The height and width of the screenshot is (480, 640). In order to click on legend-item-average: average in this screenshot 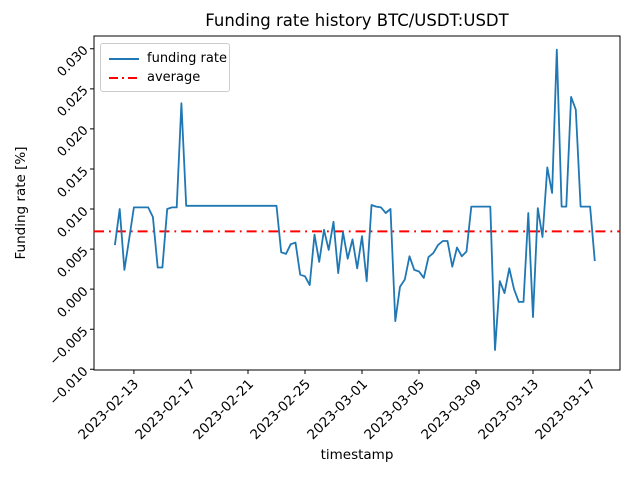, I will do `click(165, 77)`.